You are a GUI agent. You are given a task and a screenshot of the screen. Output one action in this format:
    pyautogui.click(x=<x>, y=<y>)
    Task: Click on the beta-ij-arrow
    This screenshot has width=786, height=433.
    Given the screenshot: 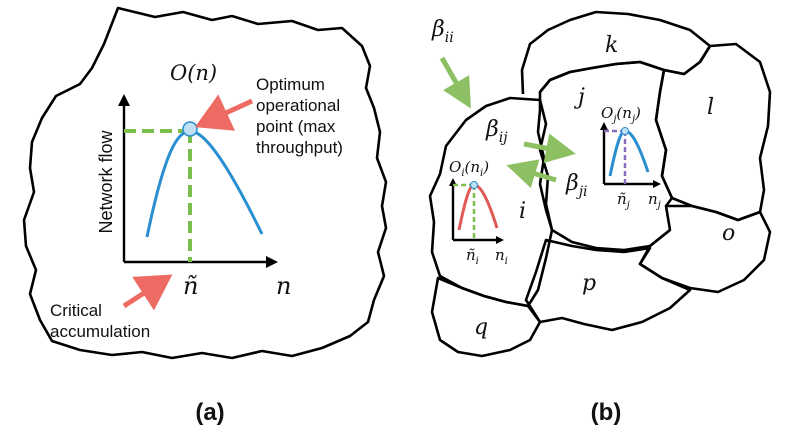 What is the action you would take?
    pyautogui.click(x=549, y=148)
    